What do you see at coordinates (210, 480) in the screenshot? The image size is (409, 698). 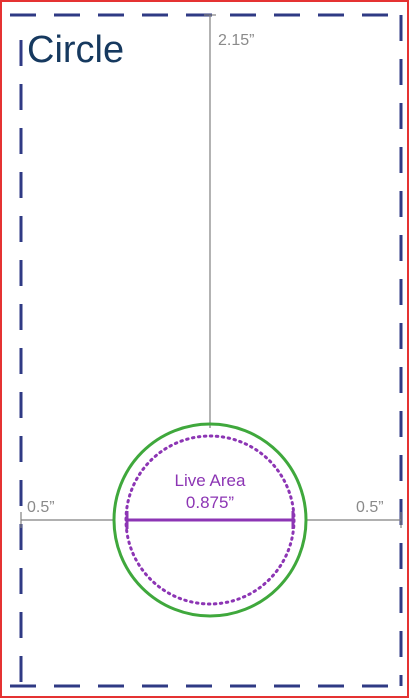 I see `live-area-label: Live Area` at bounding box center [210, 480].